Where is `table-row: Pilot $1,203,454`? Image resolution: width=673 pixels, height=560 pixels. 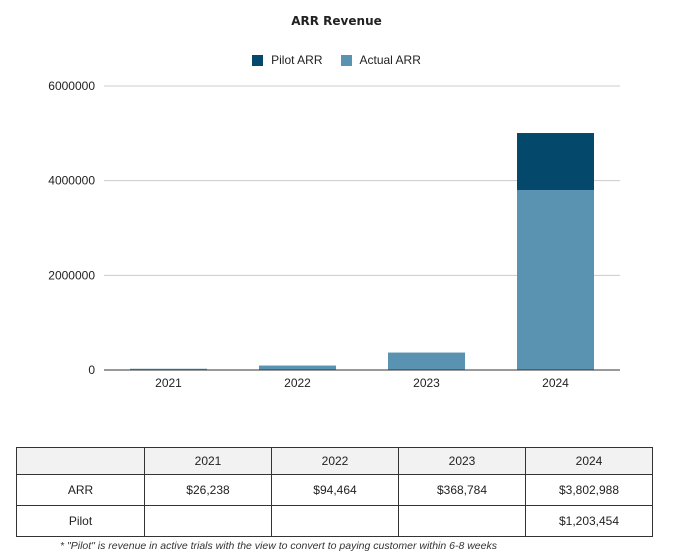
table-row: Pilot $1,203,454 is located at coordinates (334, 521).